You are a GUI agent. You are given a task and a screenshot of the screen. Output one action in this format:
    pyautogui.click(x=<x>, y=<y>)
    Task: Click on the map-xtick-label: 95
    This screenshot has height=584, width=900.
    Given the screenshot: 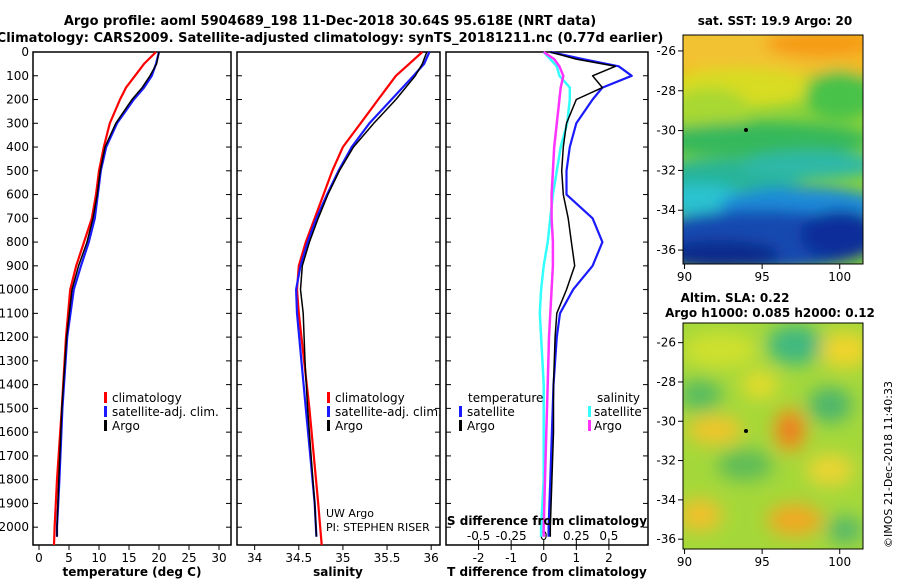 What is the action you would take?
    pyautogui.click(x=761, y=562)
    